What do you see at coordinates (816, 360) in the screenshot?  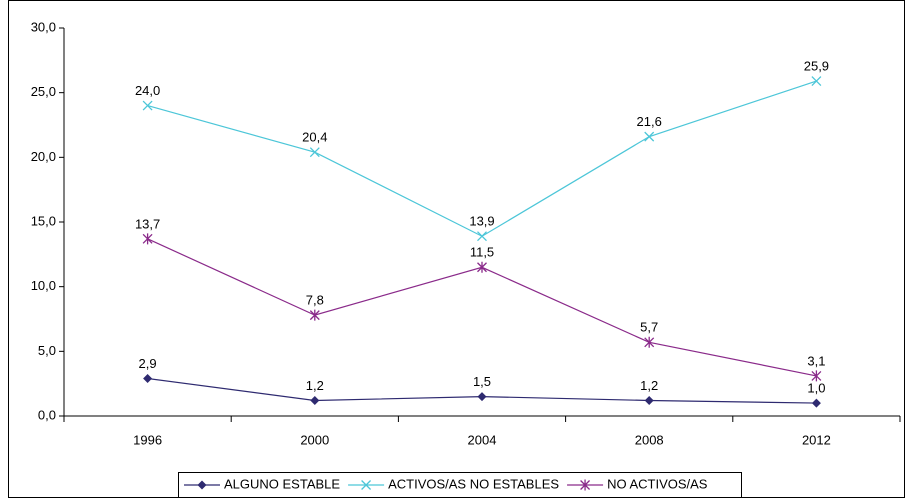 I see `data-label: 3,1` at bounding box center [816, 360].